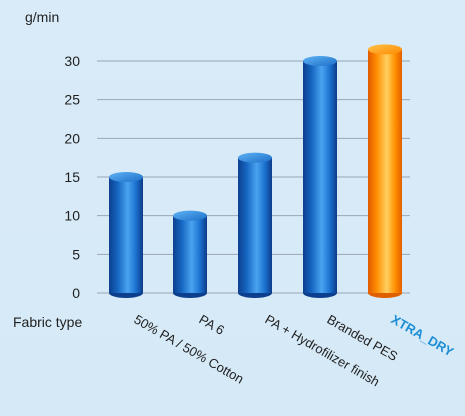 This screenshot has width=465, height=416. I want to click on y-axis-ticks: 0 5 10 15 20 25 30, so click(72, 177).